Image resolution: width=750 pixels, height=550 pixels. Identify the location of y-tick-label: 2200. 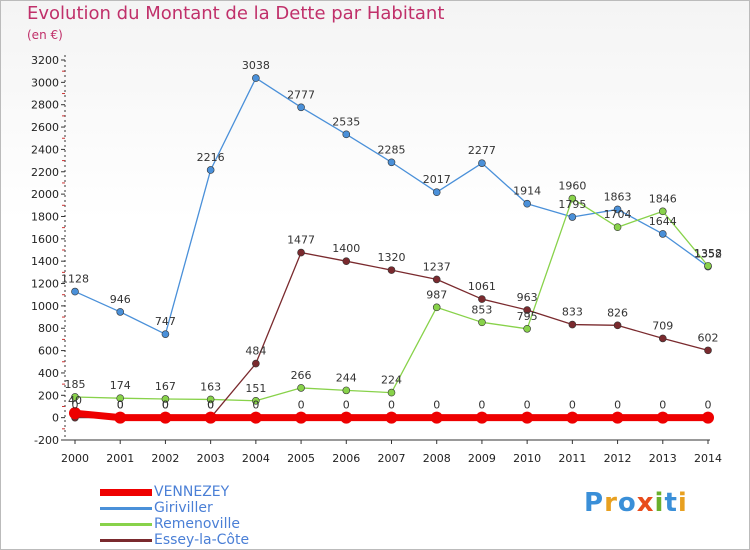
(45, 172).